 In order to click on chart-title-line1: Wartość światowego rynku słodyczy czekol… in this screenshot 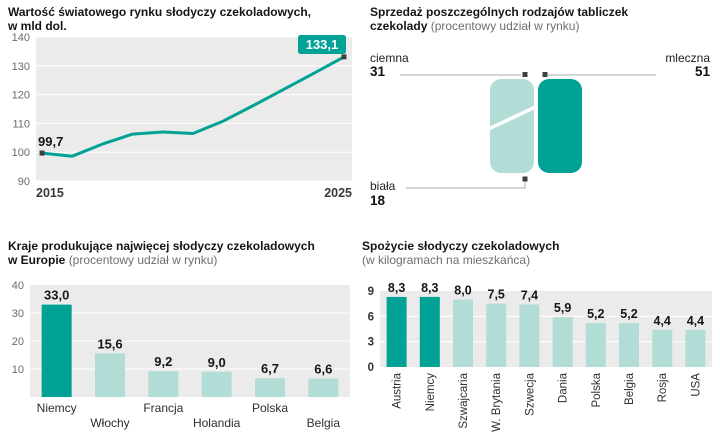, I will do `click(159, 12)`.